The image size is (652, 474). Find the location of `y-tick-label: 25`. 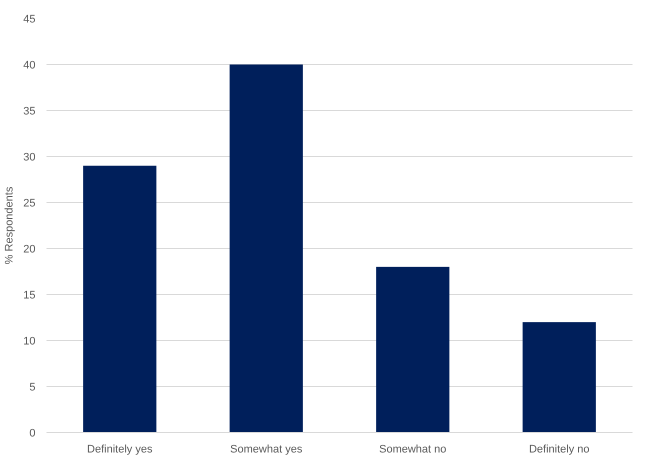

y-tick-label: 25 is located at coordinates (29, 204).